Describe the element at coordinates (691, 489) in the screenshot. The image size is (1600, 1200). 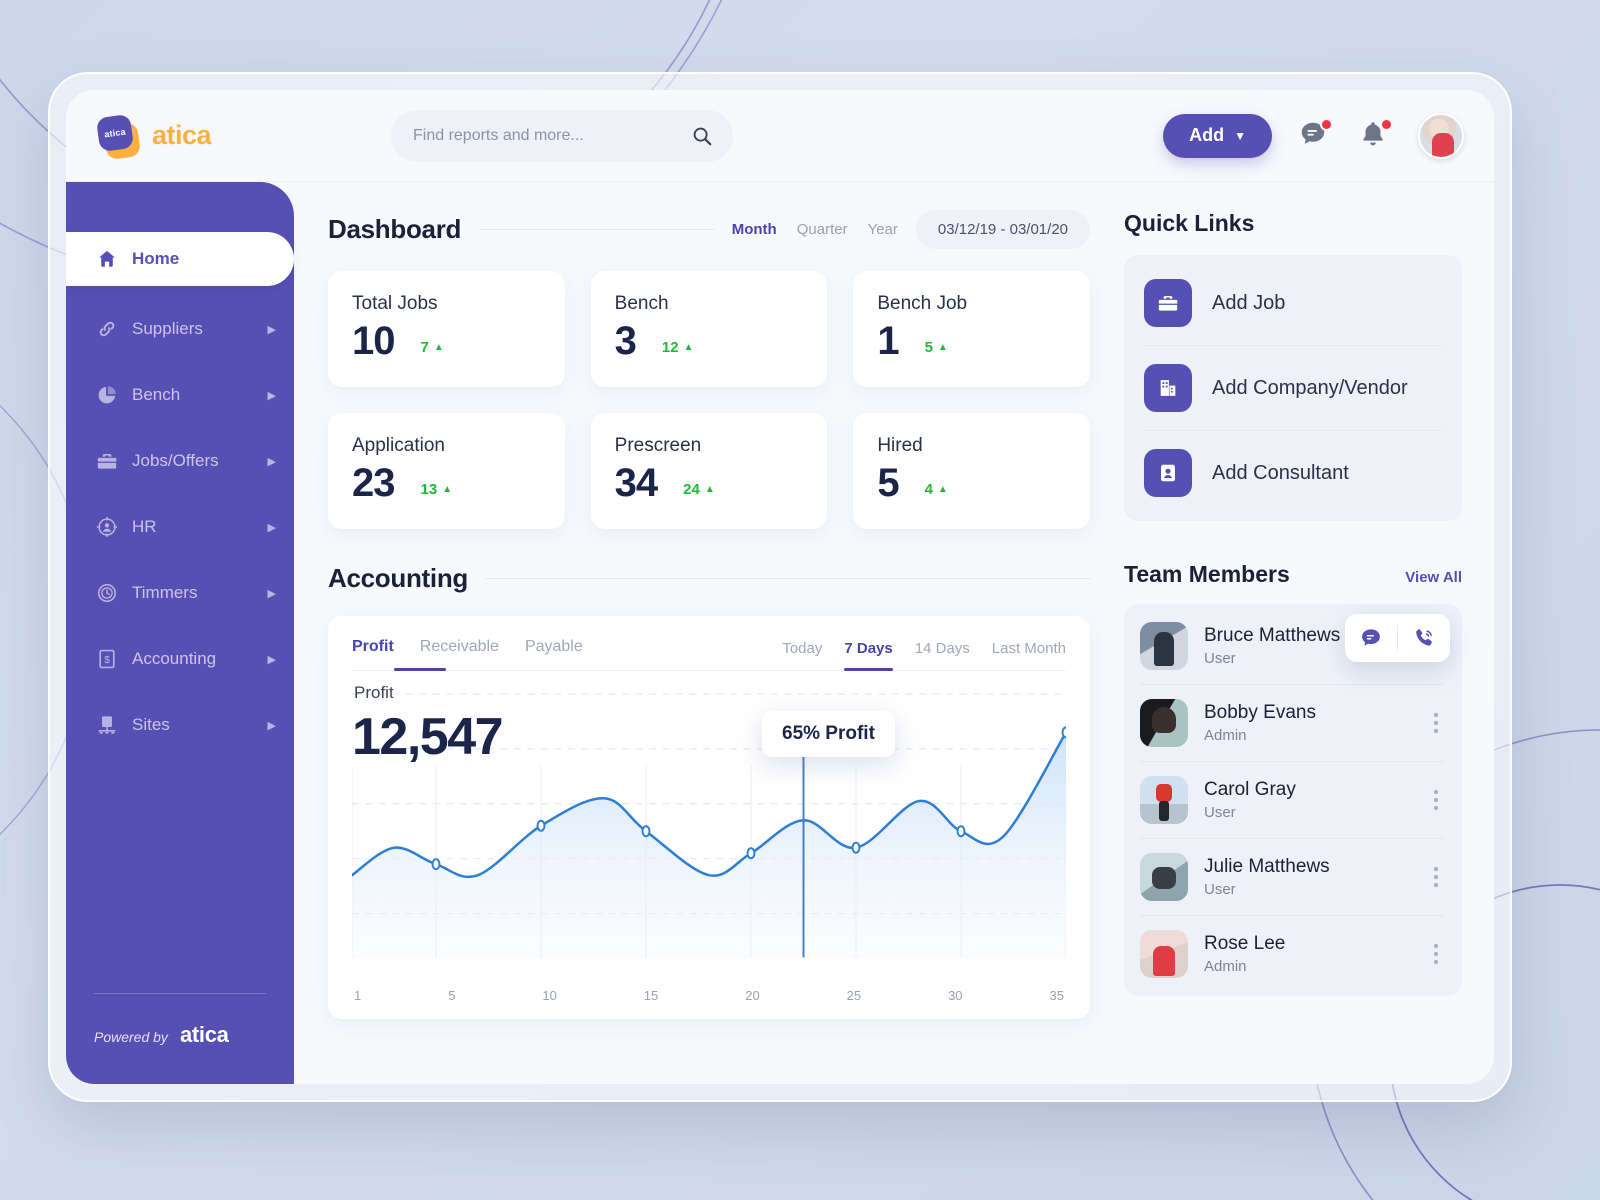
I see `stat-delta-value: 24` at that location.